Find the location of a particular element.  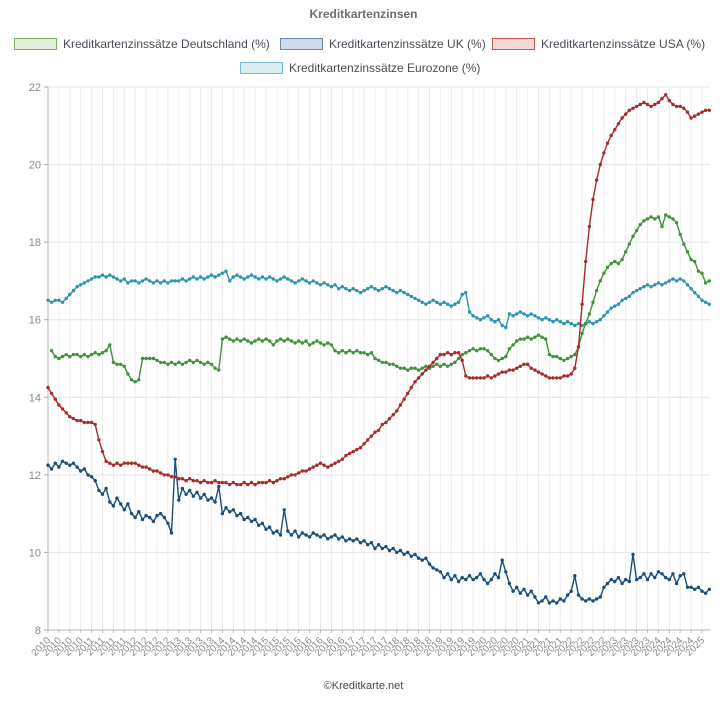

svg-text: 8 is located at coordinates (38, 631).